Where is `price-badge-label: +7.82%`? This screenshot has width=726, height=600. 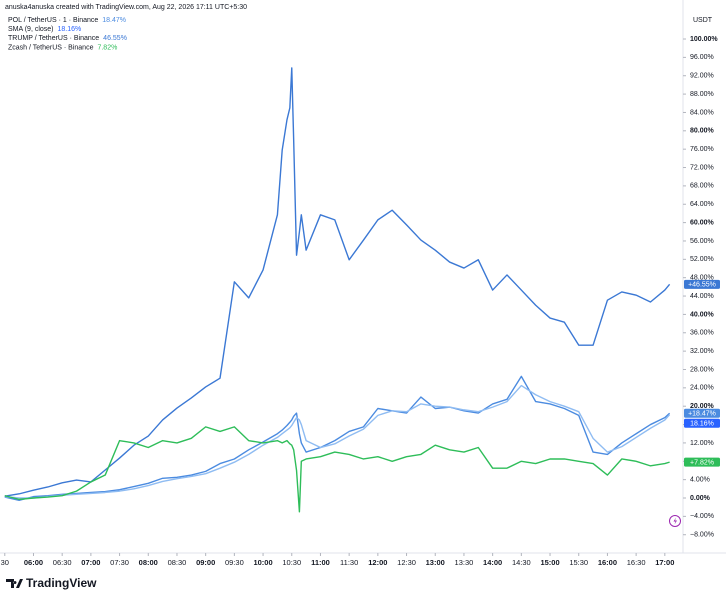
price-badge-label: +7.82% is located at coordinates (702, 462).